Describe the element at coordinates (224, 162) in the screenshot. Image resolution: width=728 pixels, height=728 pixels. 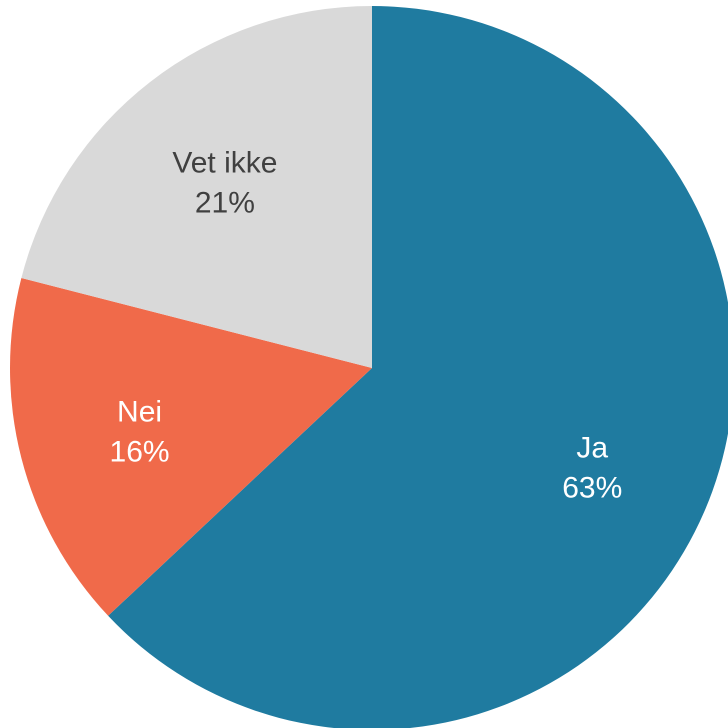
I see `slice-category-label: Vet ikke` at that location.